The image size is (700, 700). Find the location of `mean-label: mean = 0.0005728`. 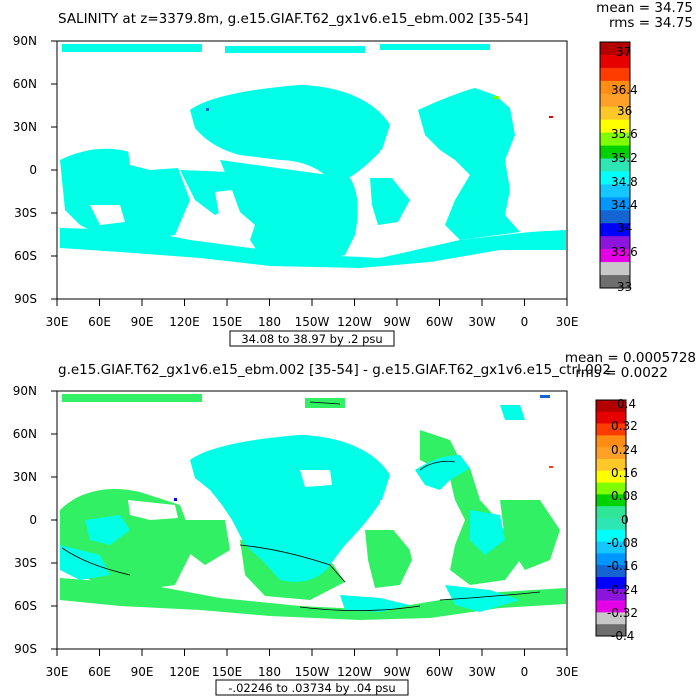

mean-label: mean = 0.0005728 is located at coordinates (630, 358).